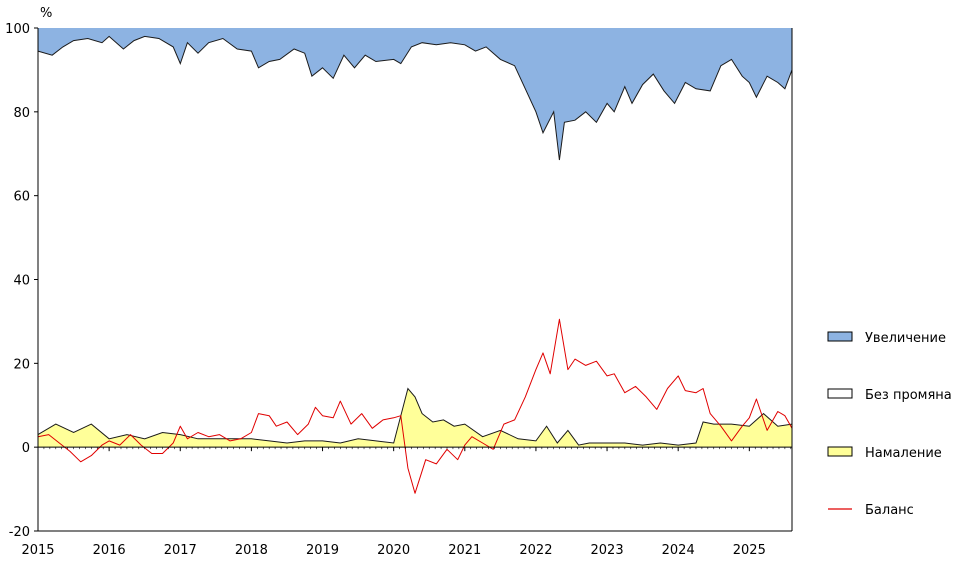 The height and width of the screenshot is (564, 956). What do you see at coordinates (46, 13) in the screenshot?
I see `y-axis-unit-label: %` at bounding box center [46, 13].